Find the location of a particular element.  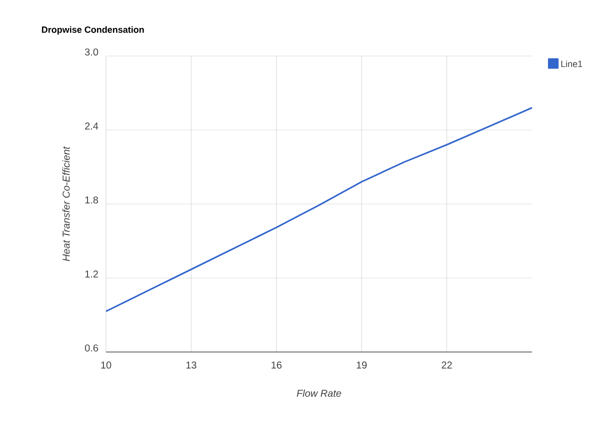

y-tick-label: 1.2 is located at coordinates (91, 274).